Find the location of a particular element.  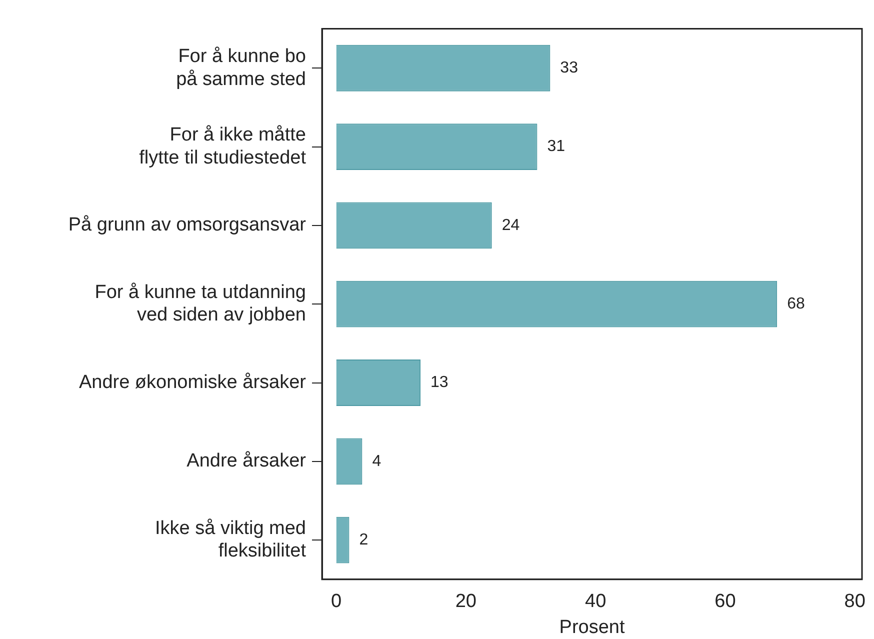

x-tick-label: 60 is located at coordinates (725, 601).